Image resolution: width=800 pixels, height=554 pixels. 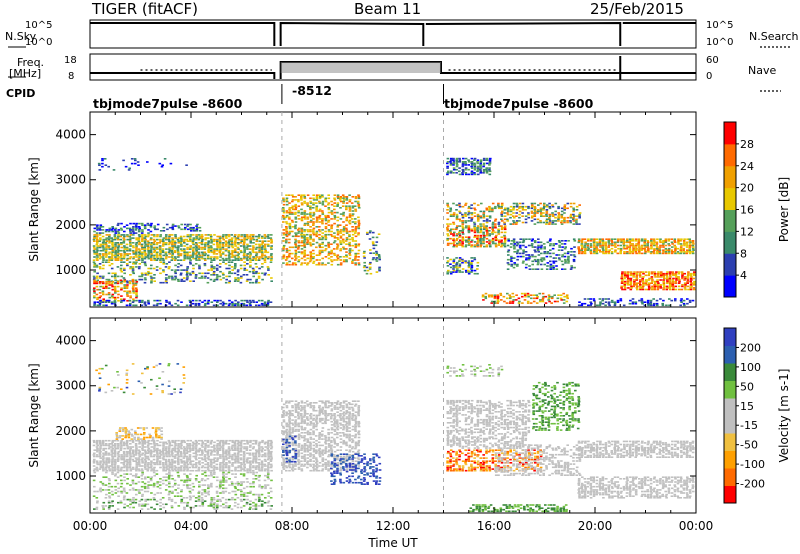 What do you see at coordinates (337, 206) in the screenshot?
I see `power-cell-2002` at bounding box center [337, 206].